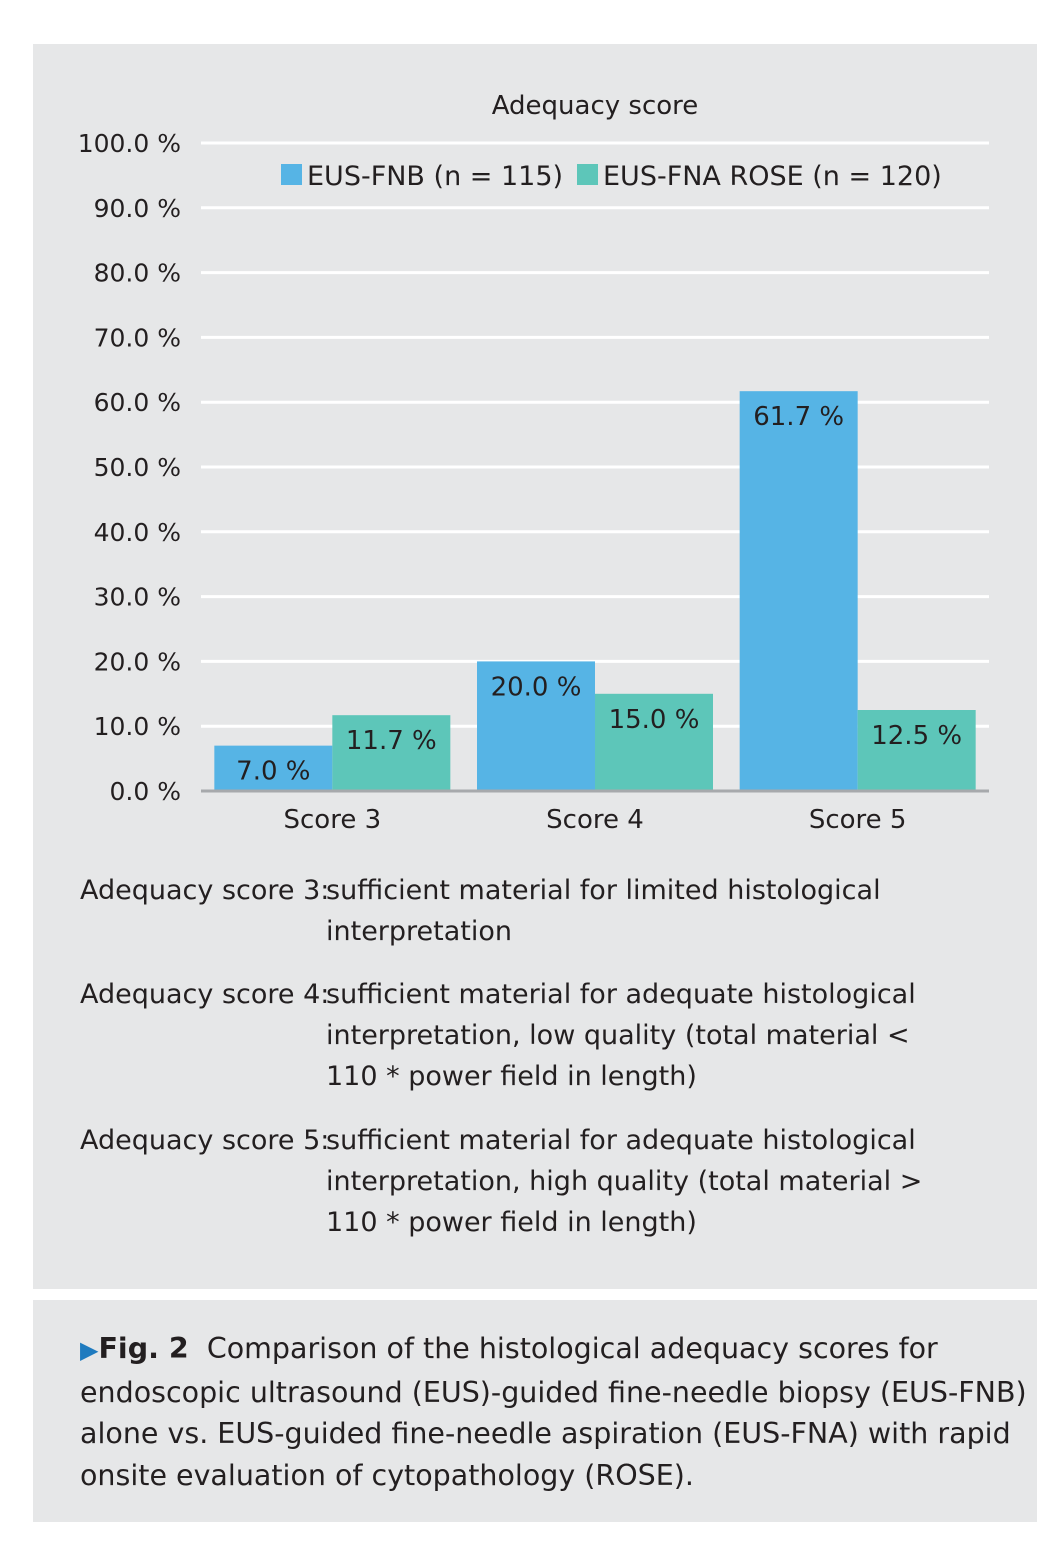  Describe the element at coordinates (205, 1140) in the screenshot. I see `definition-term: Adequacy score 5:` at that location.